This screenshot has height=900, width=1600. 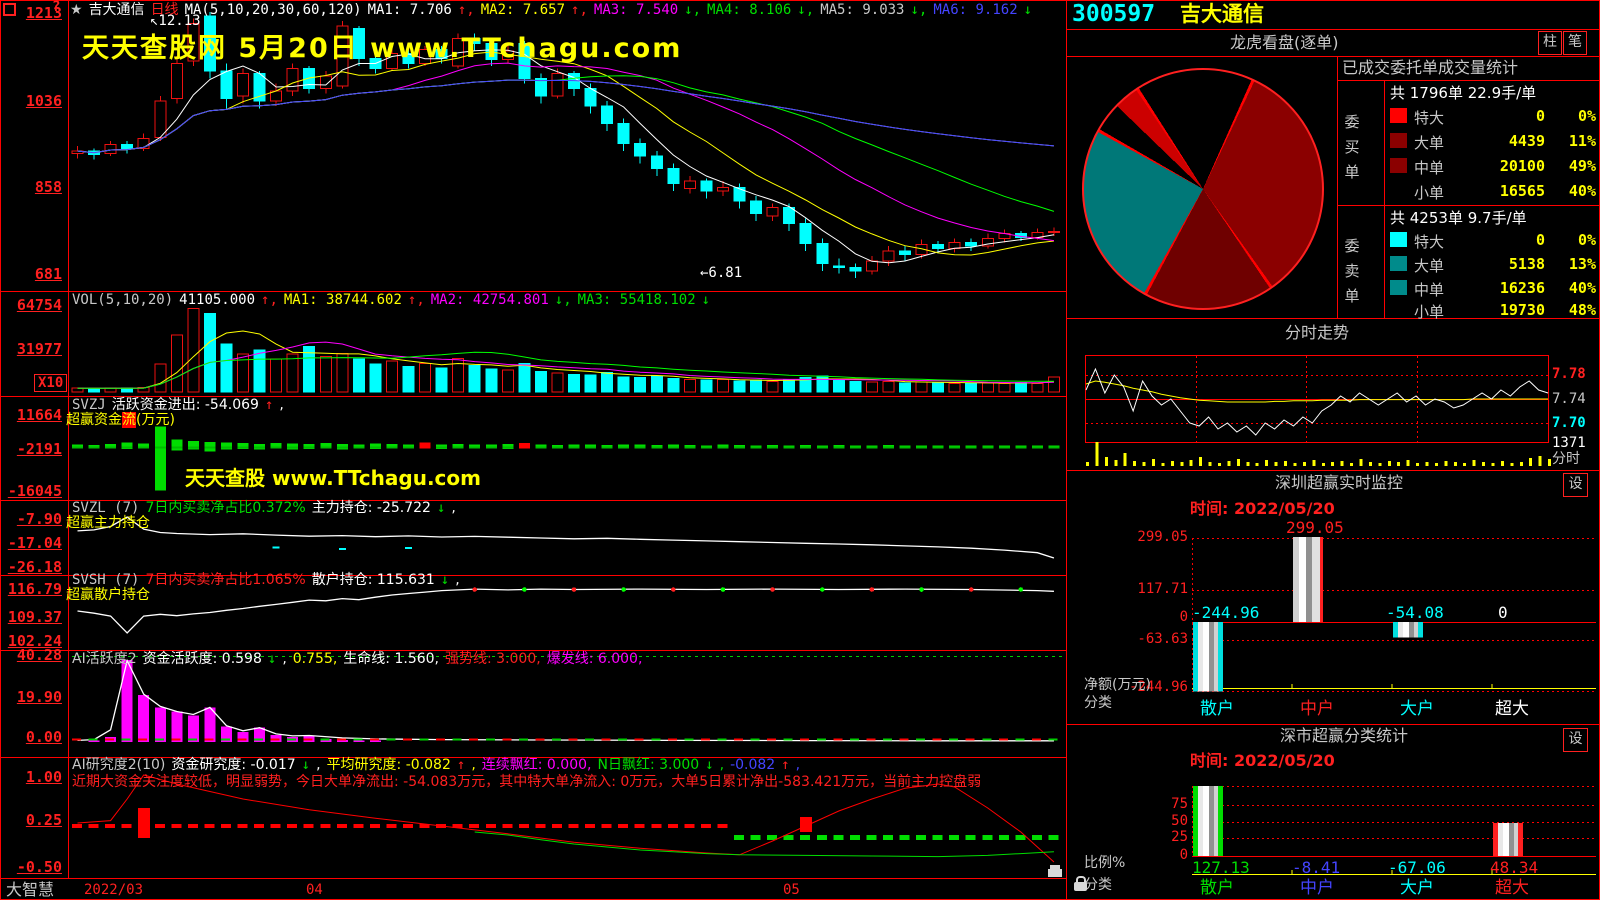 I want to click on monitor-settings-button: 设, so click(x=1575, y=485).